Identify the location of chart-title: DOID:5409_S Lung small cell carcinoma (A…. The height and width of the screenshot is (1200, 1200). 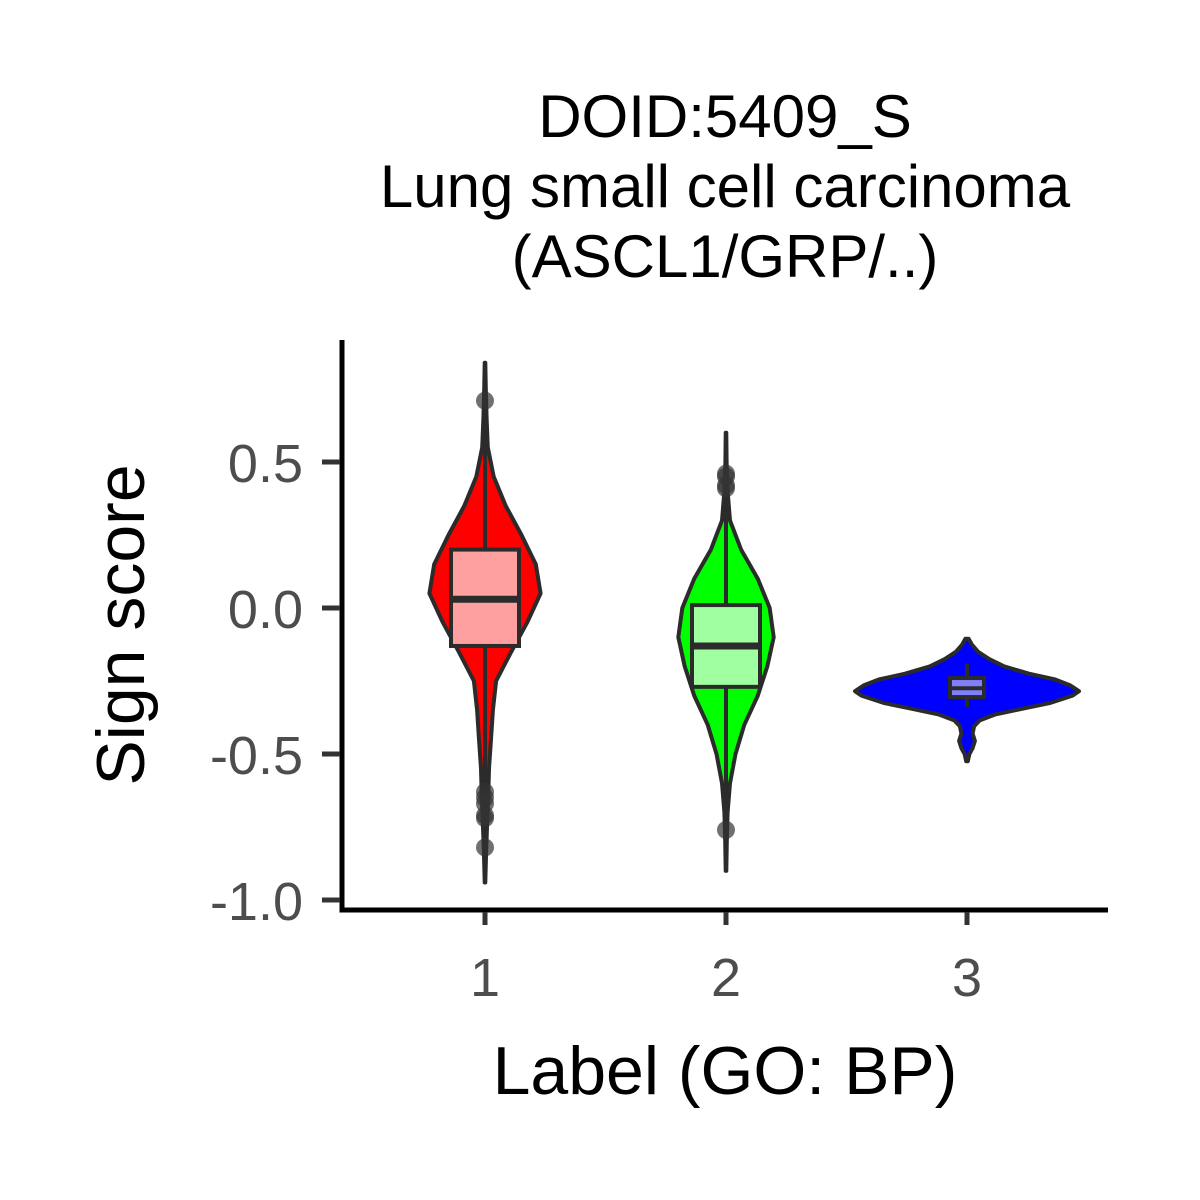
(725, 187).